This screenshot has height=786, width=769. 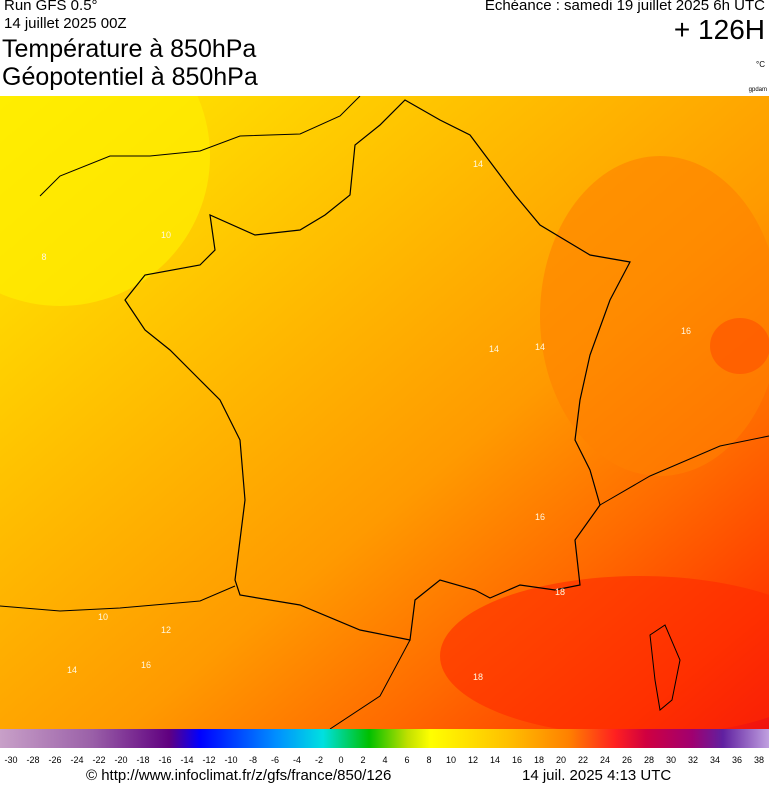 What do you see at coordinates (10, 760) in the screenshot?
I see `colorbar-label: -30` at bounding box center [10, 760].